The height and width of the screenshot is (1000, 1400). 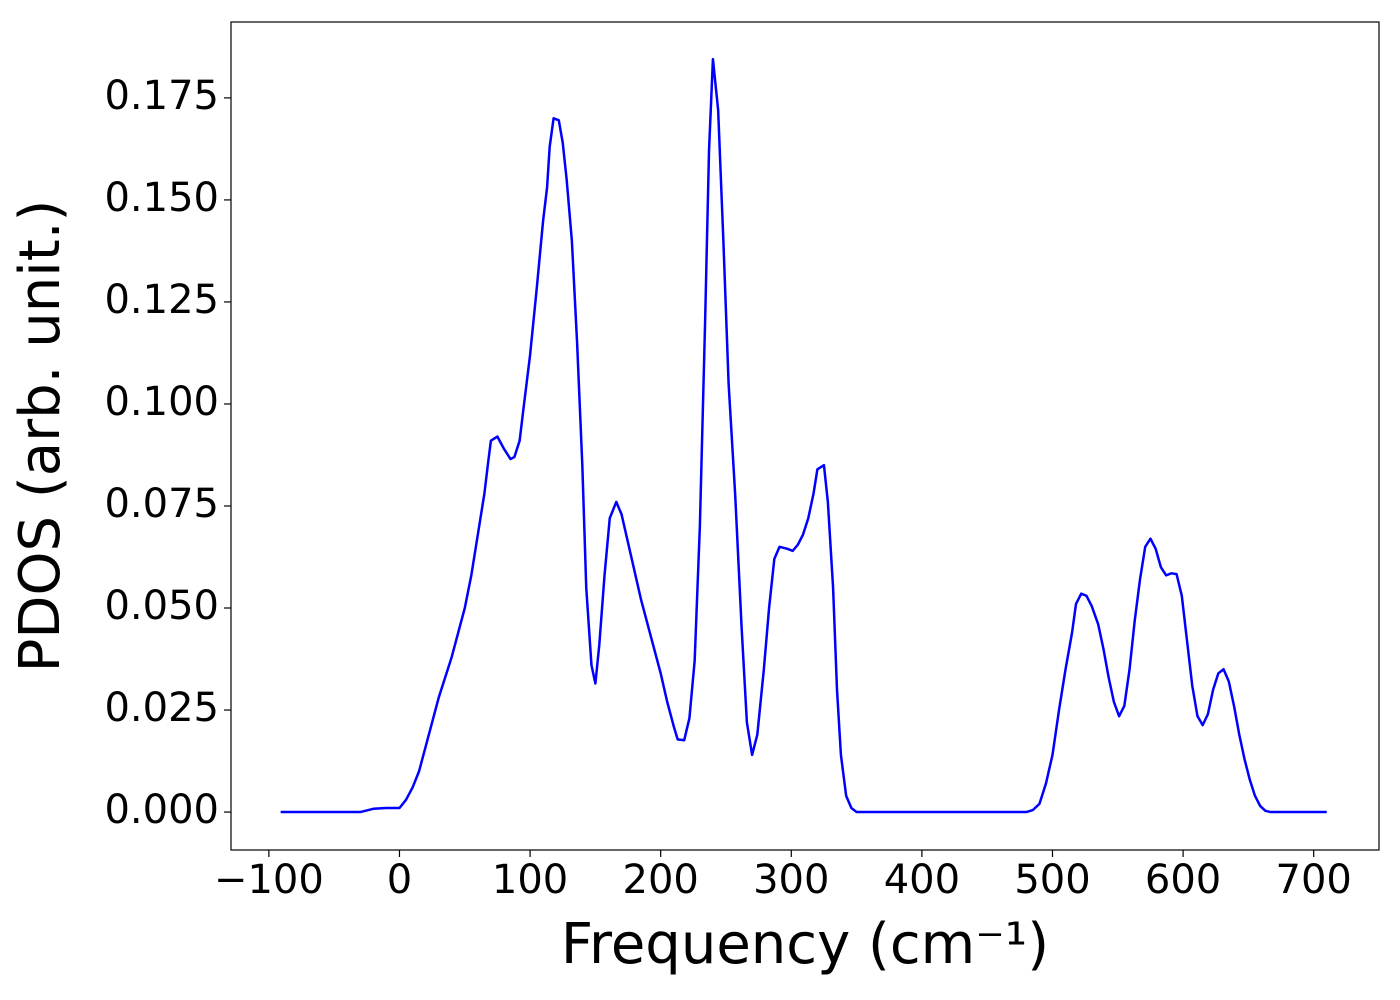 What do you see at coordinates (161, 198) in the screenshot?
I see `y-tick-label: 0.150` at bounding box center [161, 198].